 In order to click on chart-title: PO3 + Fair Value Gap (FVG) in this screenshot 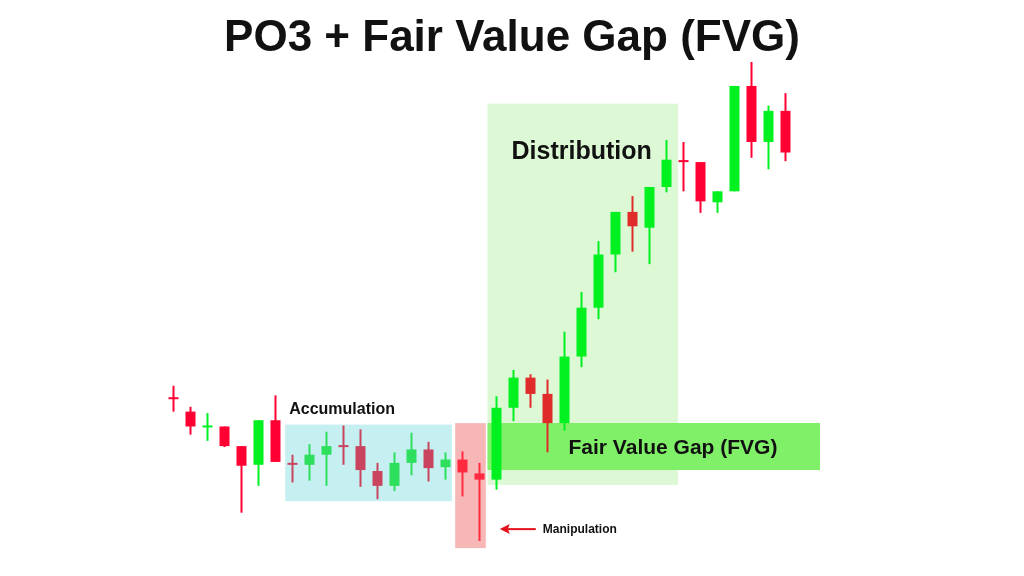, I will do `click(512, 35)`.